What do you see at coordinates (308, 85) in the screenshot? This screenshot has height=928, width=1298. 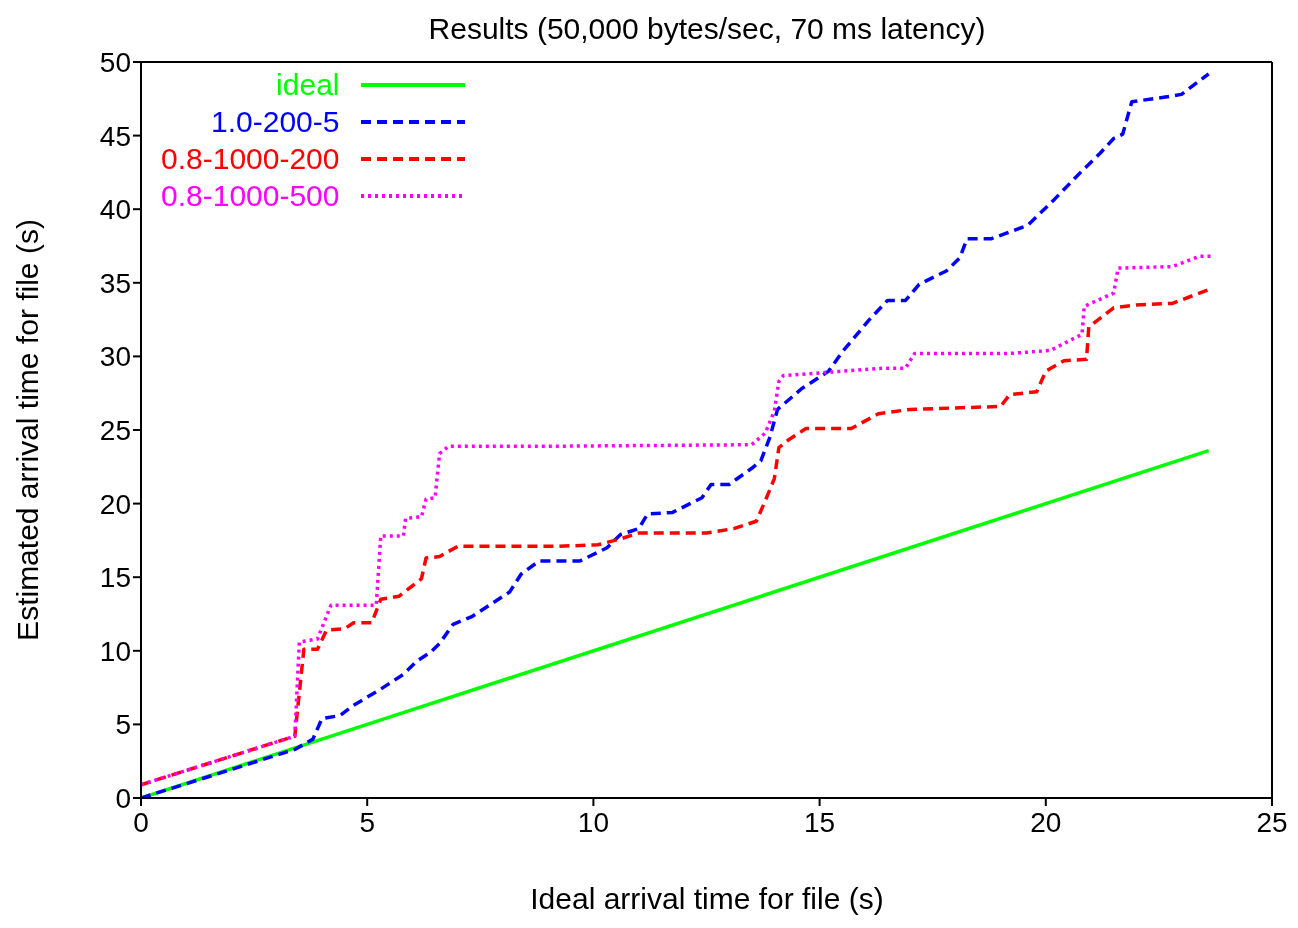 I see `legend-label: ideal` at bounding box center [308, 85].